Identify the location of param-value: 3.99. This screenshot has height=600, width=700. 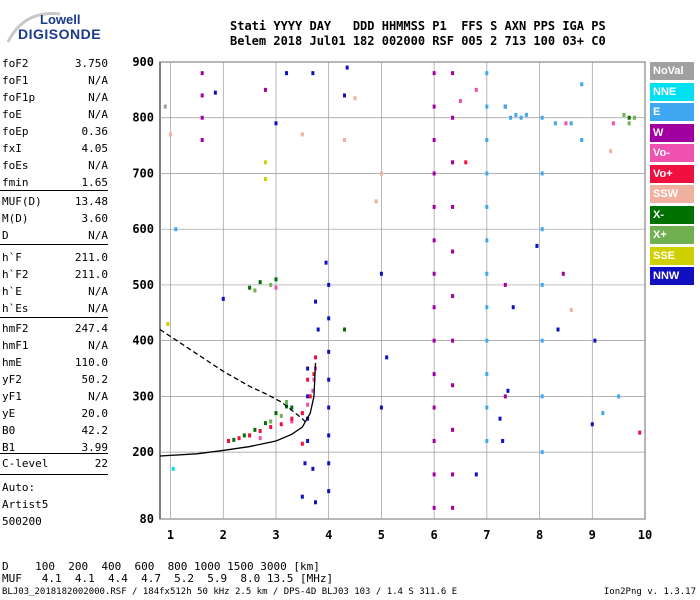
(95, 447).